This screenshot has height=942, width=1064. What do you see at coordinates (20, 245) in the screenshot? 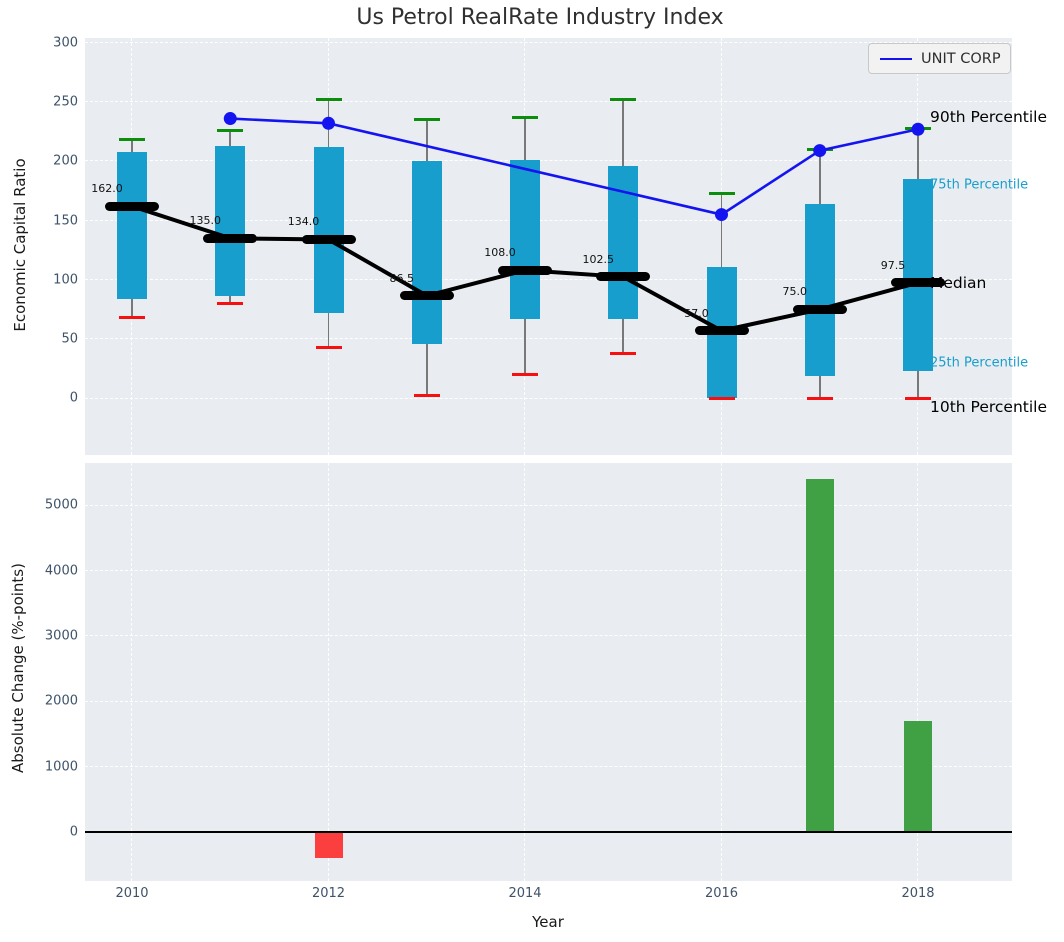
I see `top-y-axis-label: Economic Capital Ratio` at bounding box center [20, 245].